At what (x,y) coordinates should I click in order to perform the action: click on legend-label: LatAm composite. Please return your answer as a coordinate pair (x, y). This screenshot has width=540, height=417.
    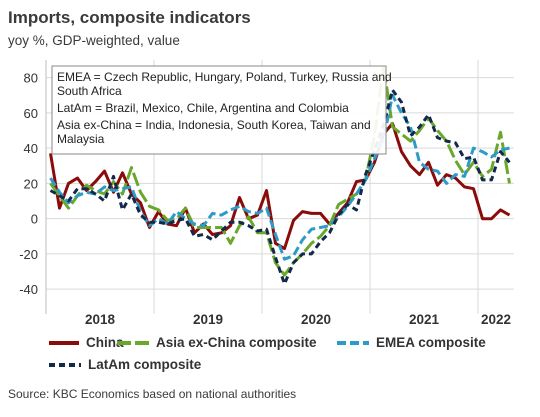
    Looking at the image, I should click on (145, 364).